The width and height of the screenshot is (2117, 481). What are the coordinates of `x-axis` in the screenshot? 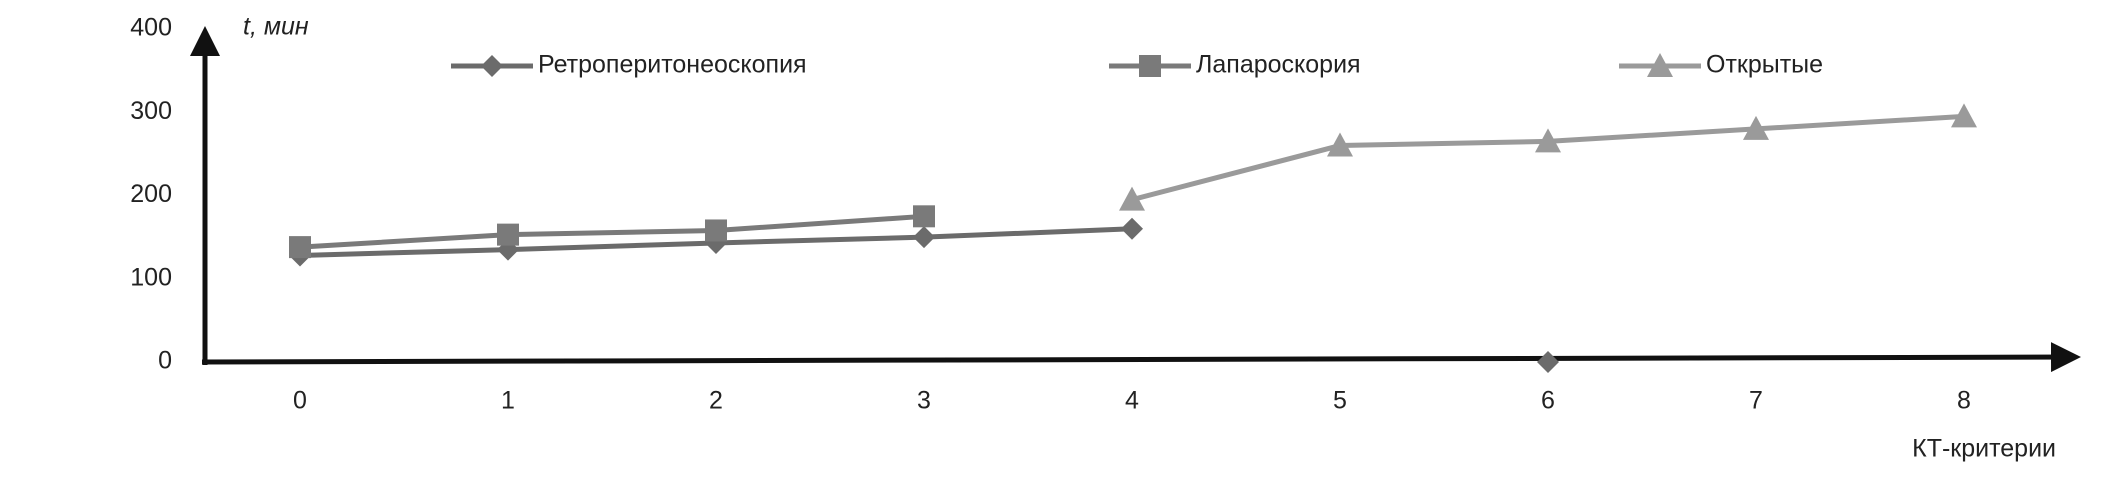 It's located at (1141, 357).